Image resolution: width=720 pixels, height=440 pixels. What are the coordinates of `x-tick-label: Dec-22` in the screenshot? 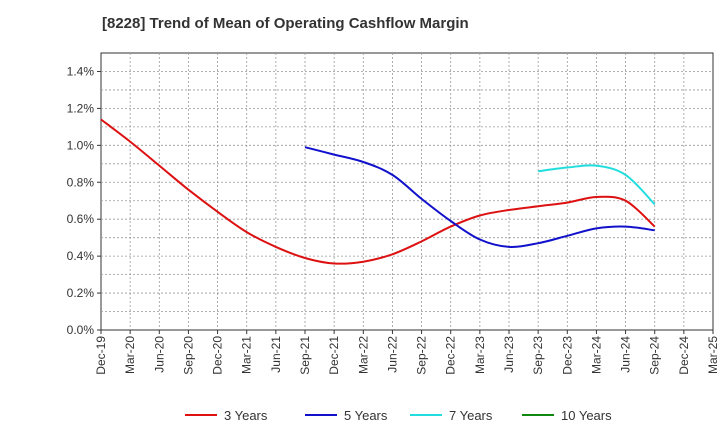 It's located at (451, 355).